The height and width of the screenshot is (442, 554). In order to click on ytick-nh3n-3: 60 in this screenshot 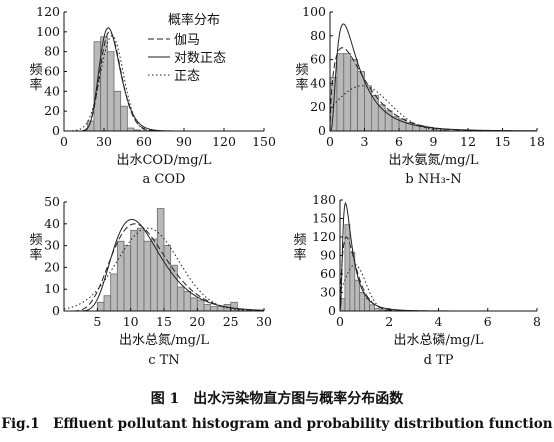, I will do `click(318, 59)`.